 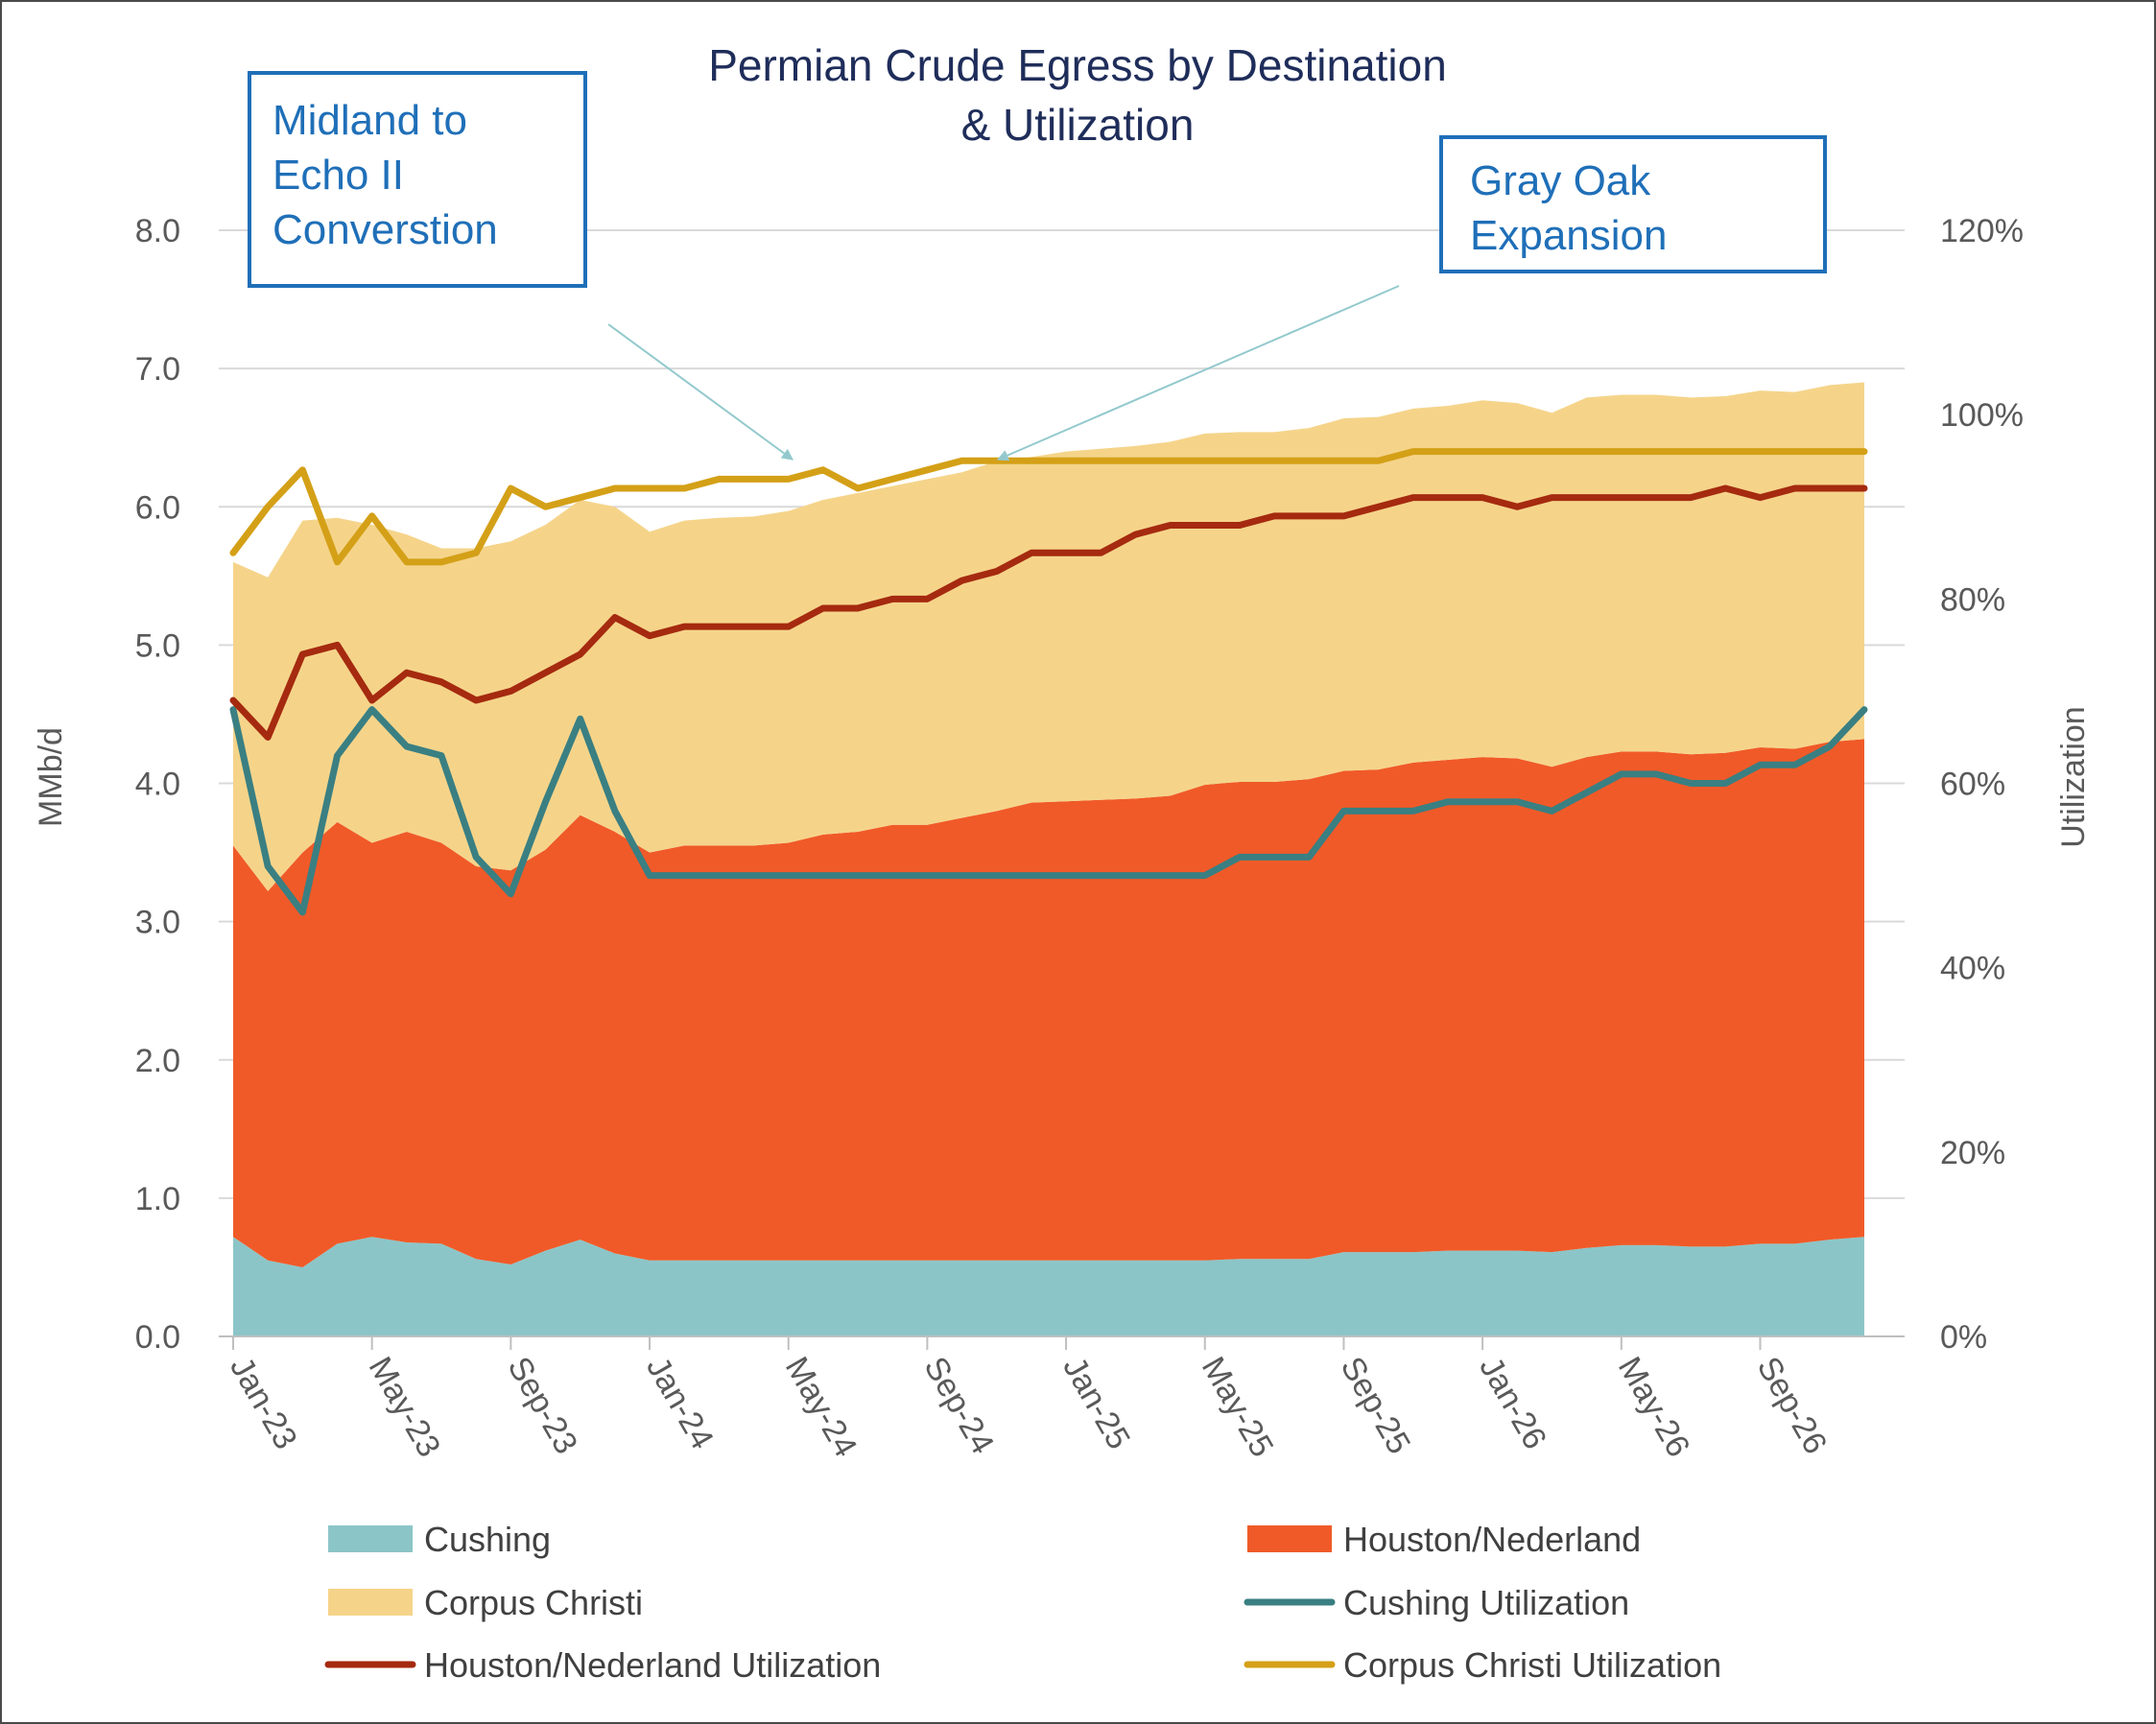 What do you see at coordinates (338, 176) in the screenshot?
I see `annotation-text: Echo II` at bounding box center [338, 176].